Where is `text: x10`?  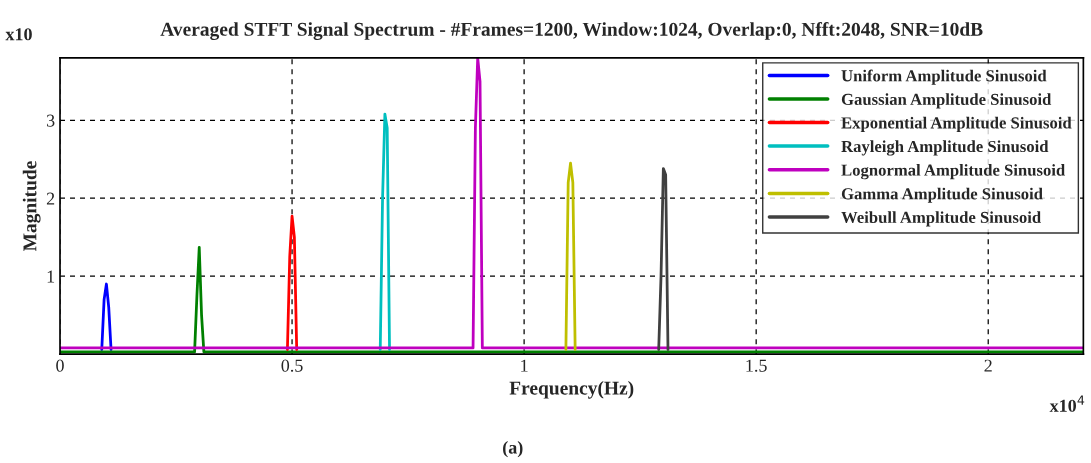
text: x10 is located at coordinates (18, 34).